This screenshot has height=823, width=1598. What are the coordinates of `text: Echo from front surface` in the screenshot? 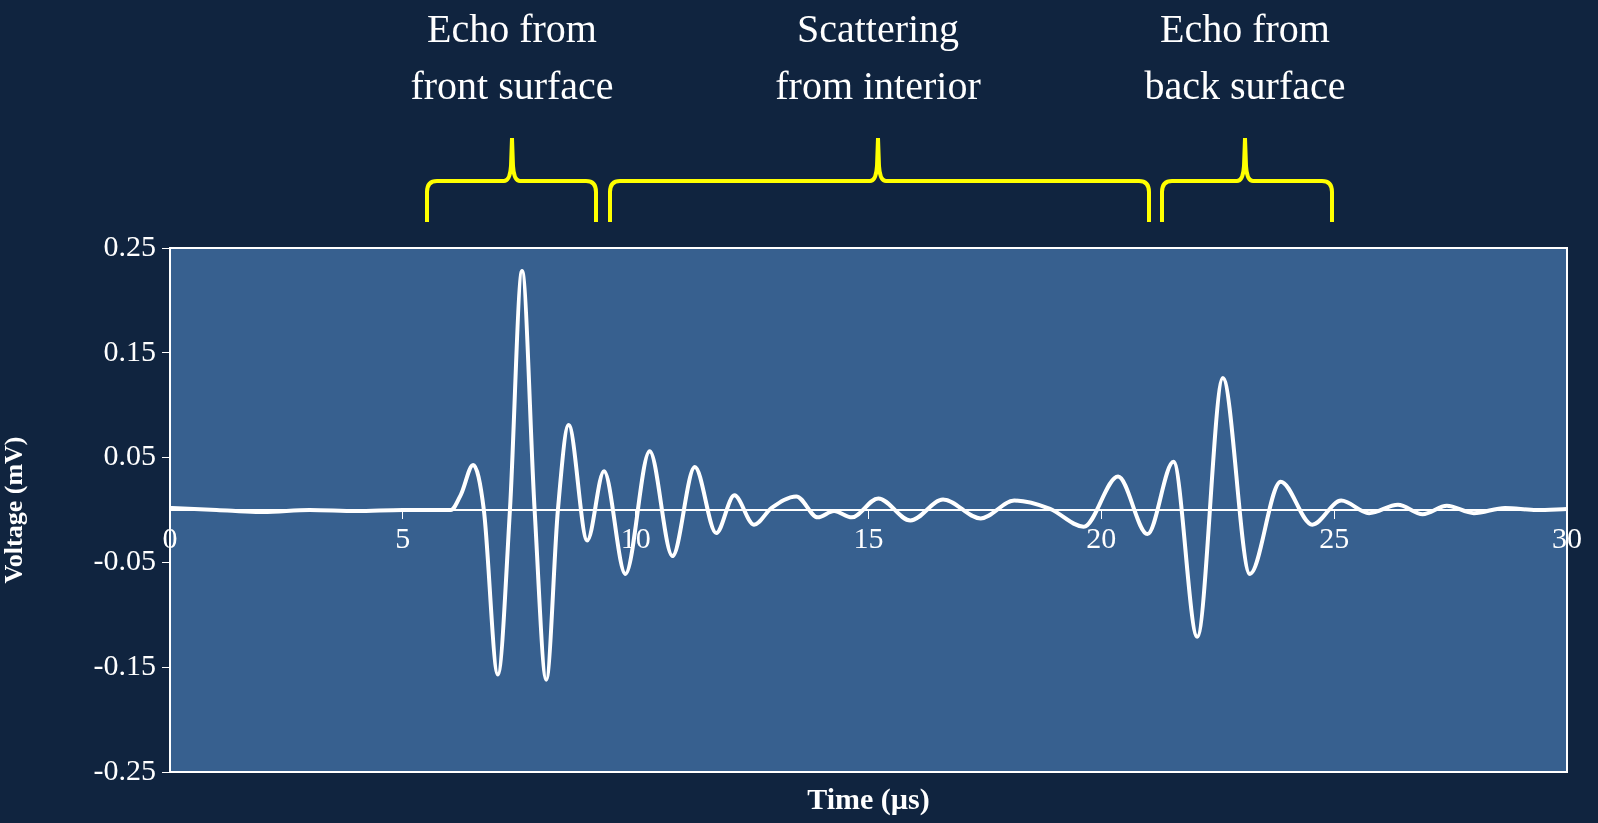 It's located at (512, 57).